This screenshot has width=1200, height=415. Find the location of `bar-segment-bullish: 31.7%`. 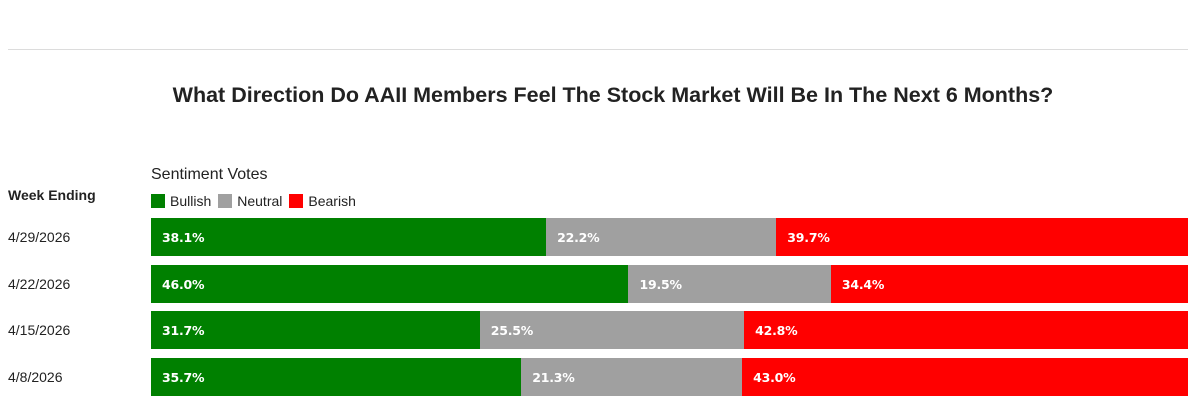

bar-segment-bullish: 31.7% is located at coordinates (315, 330).